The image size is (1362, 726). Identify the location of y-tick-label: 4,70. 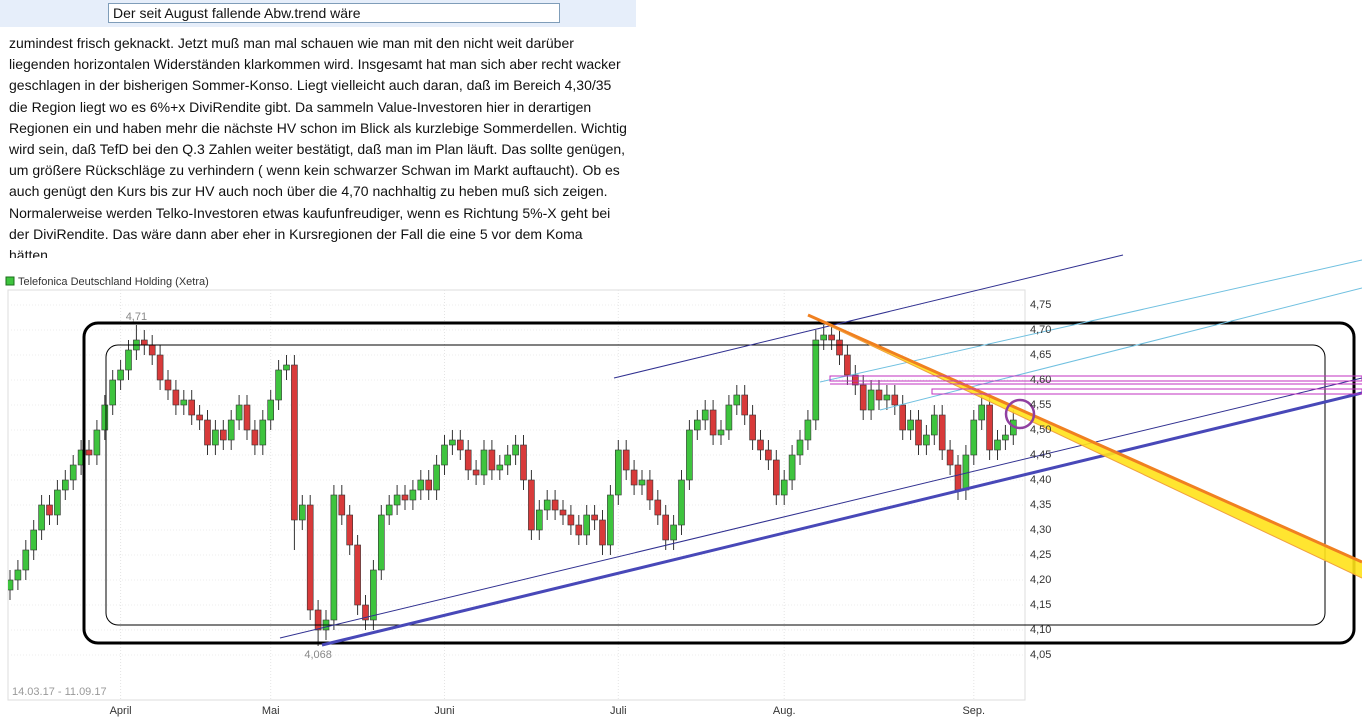
(1040, 330).